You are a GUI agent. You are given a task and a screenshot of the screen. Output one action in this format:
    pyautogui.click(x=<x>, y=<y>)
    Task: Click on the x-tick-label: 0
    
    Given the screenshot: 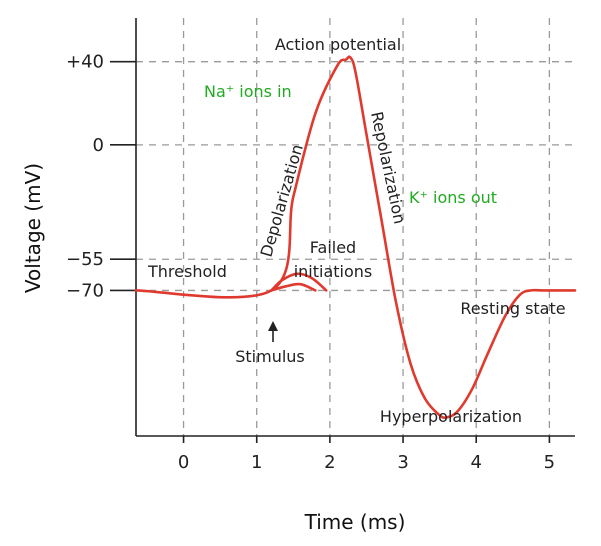 What is the action you would take?
    pyautogui.click(x=183, y=462)
    